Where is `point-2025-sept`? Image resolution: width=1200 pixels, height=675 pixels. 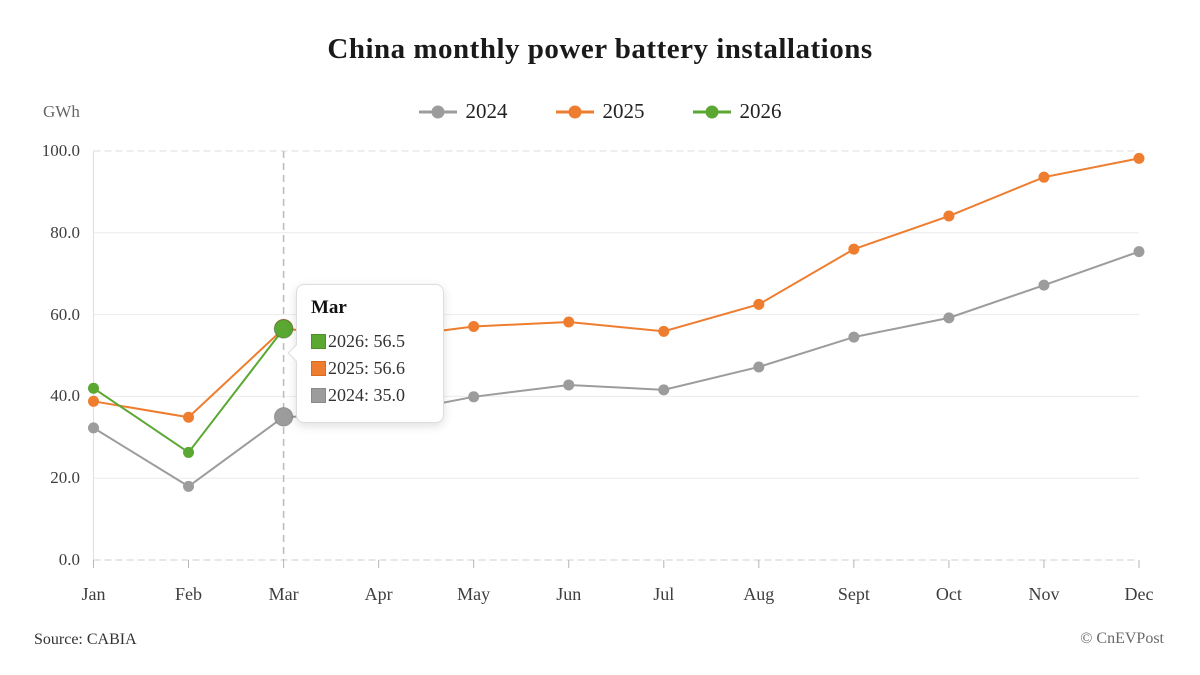
point-2025-sept is located at coordinates (854, 249).